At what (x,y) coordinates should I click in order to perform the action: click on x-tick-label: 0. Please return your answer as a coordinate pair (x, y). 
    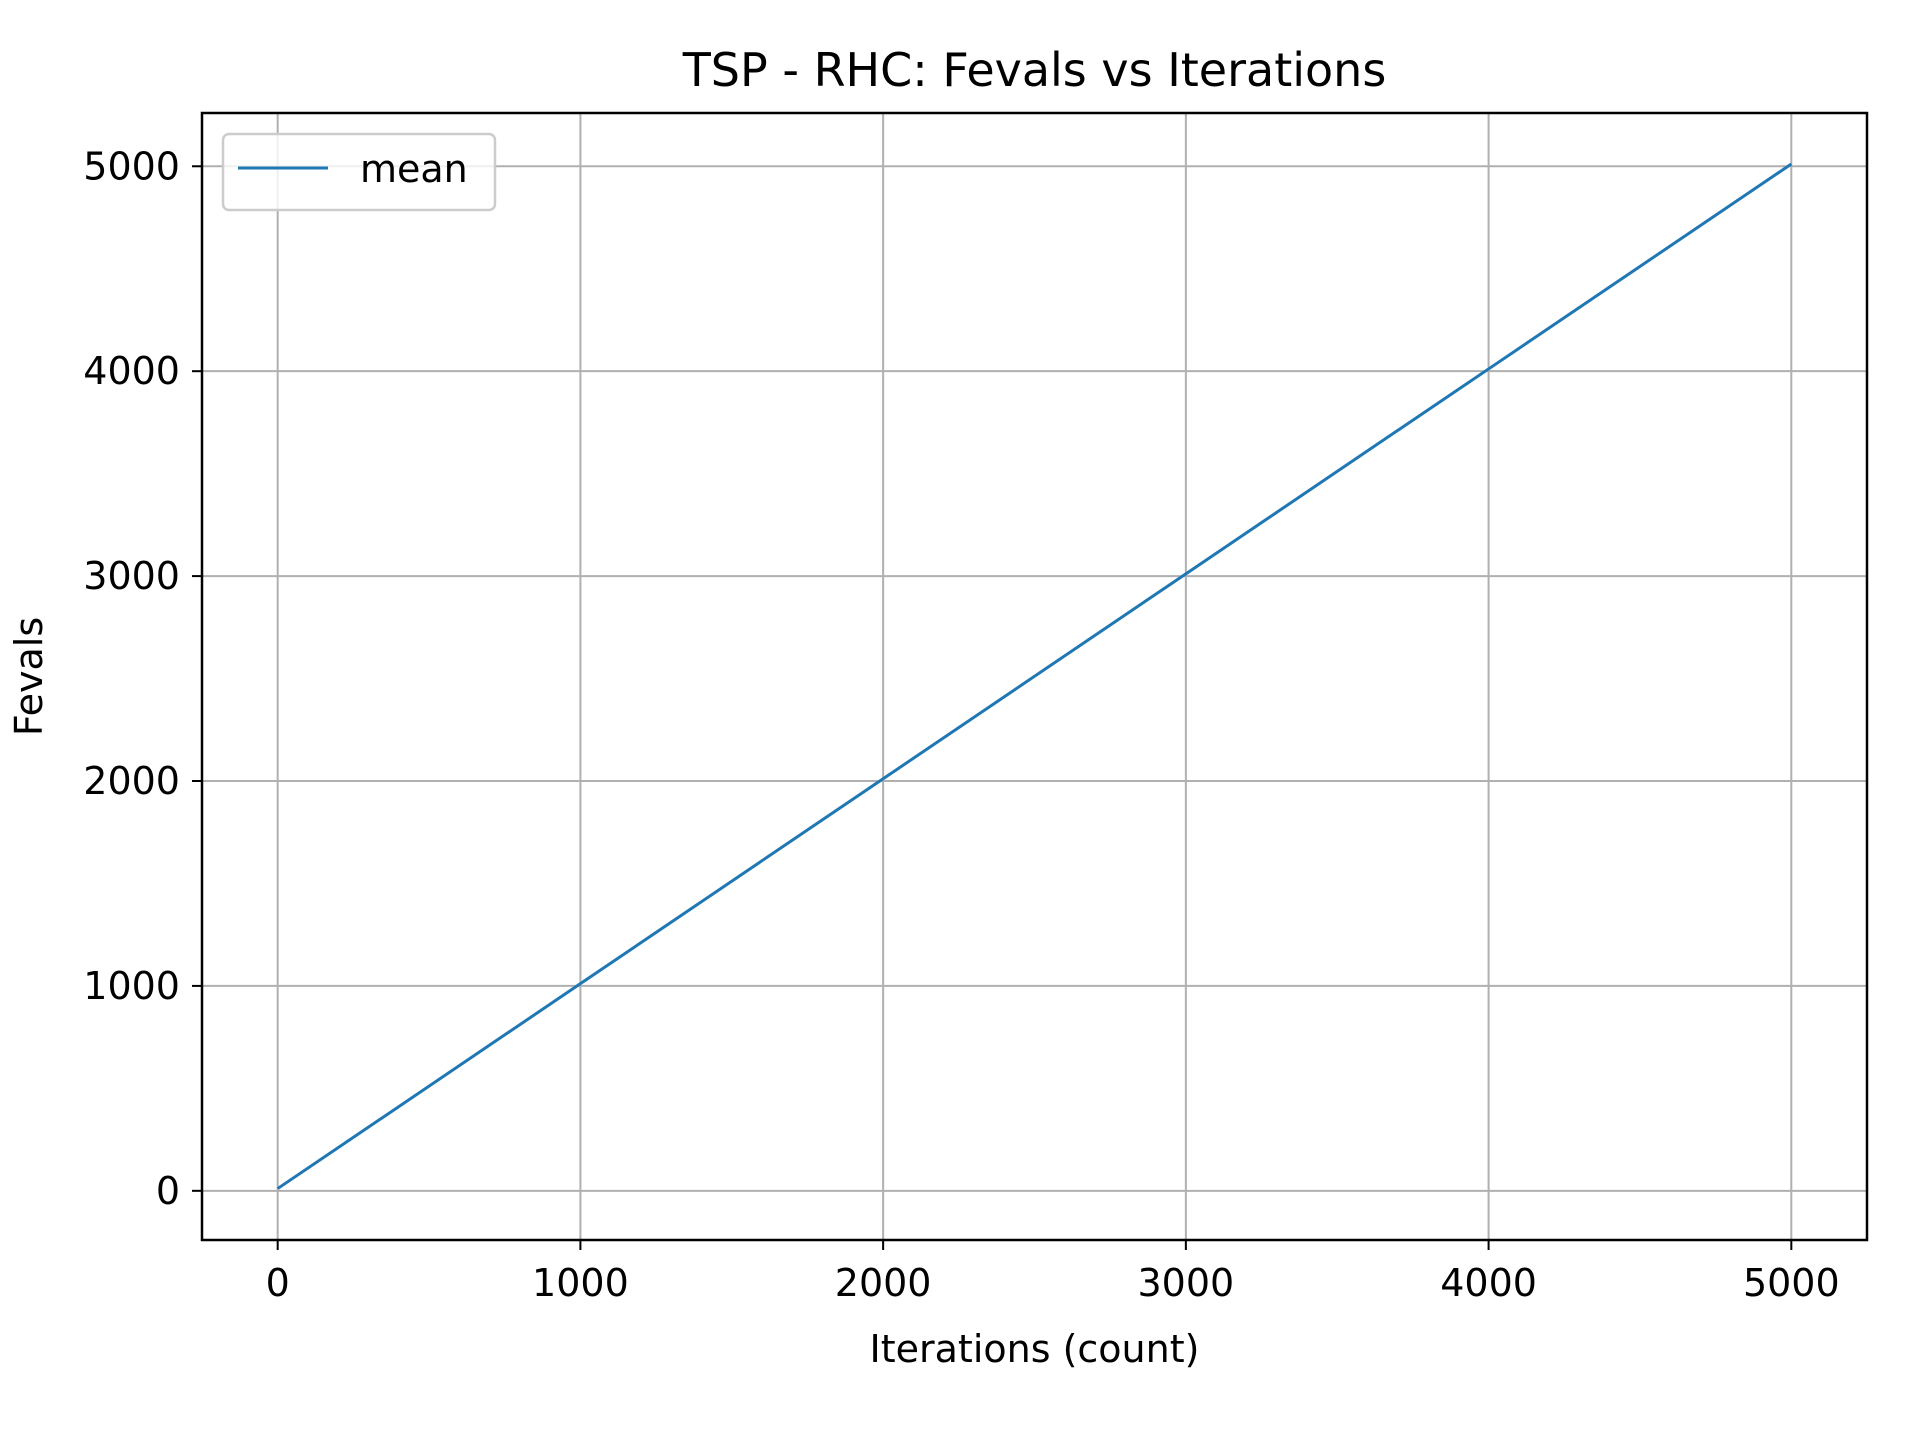
    Looking at the image, I should click on (278, 1283).